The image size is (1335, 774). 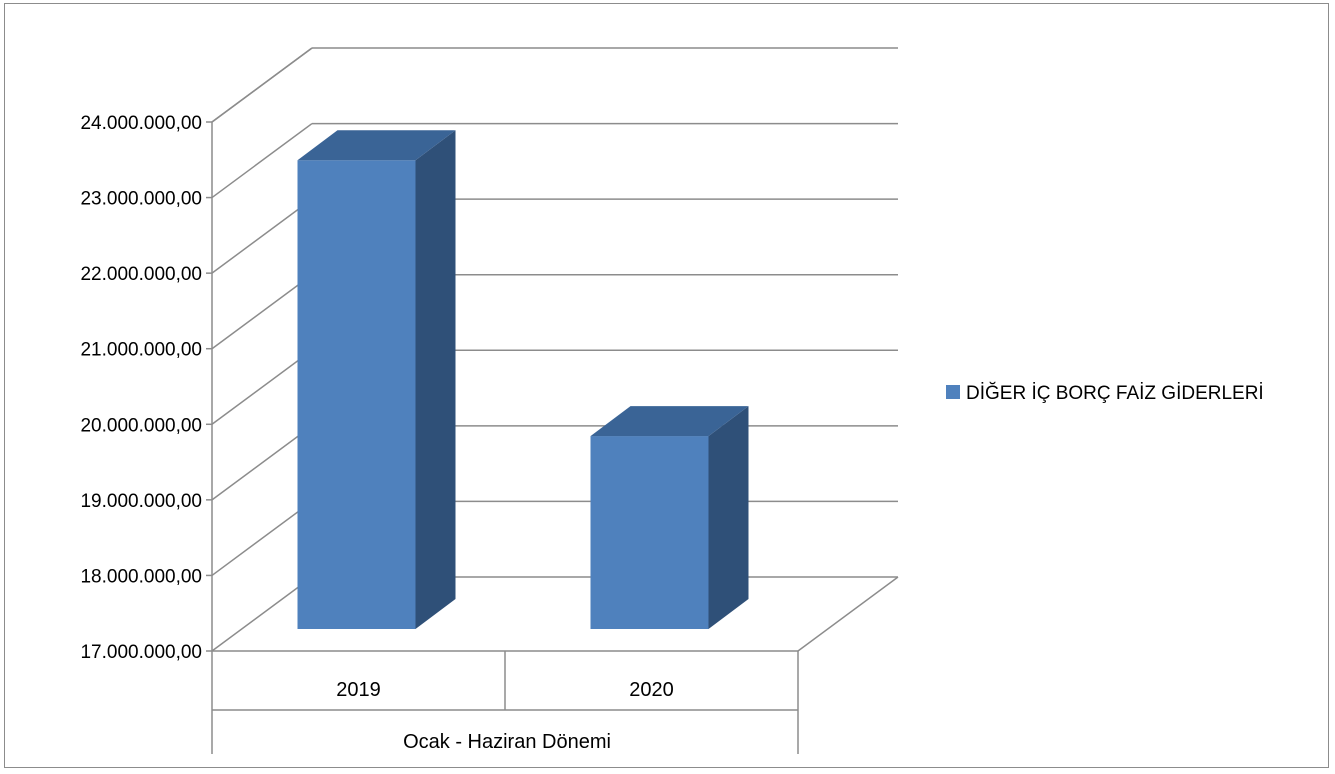 What do you see at coordinates (651, 690) in the screenshot?
I see `x-category-label: 2020` at bounding box center [651, 690].